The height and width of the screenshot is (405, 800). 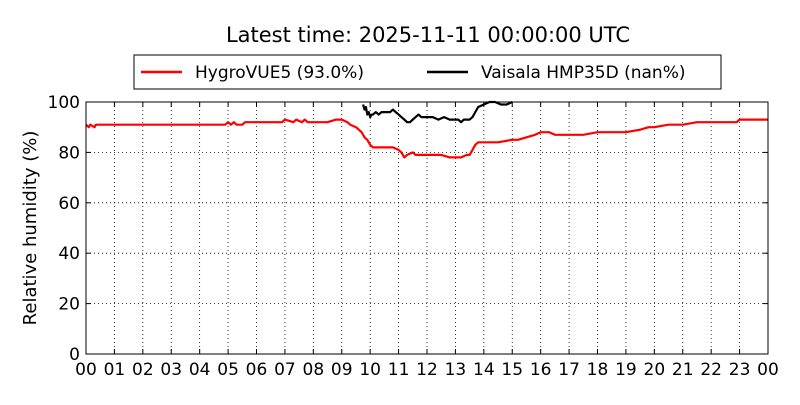 I want to click on x-tick-label: 18, so click(x=598, y=370).